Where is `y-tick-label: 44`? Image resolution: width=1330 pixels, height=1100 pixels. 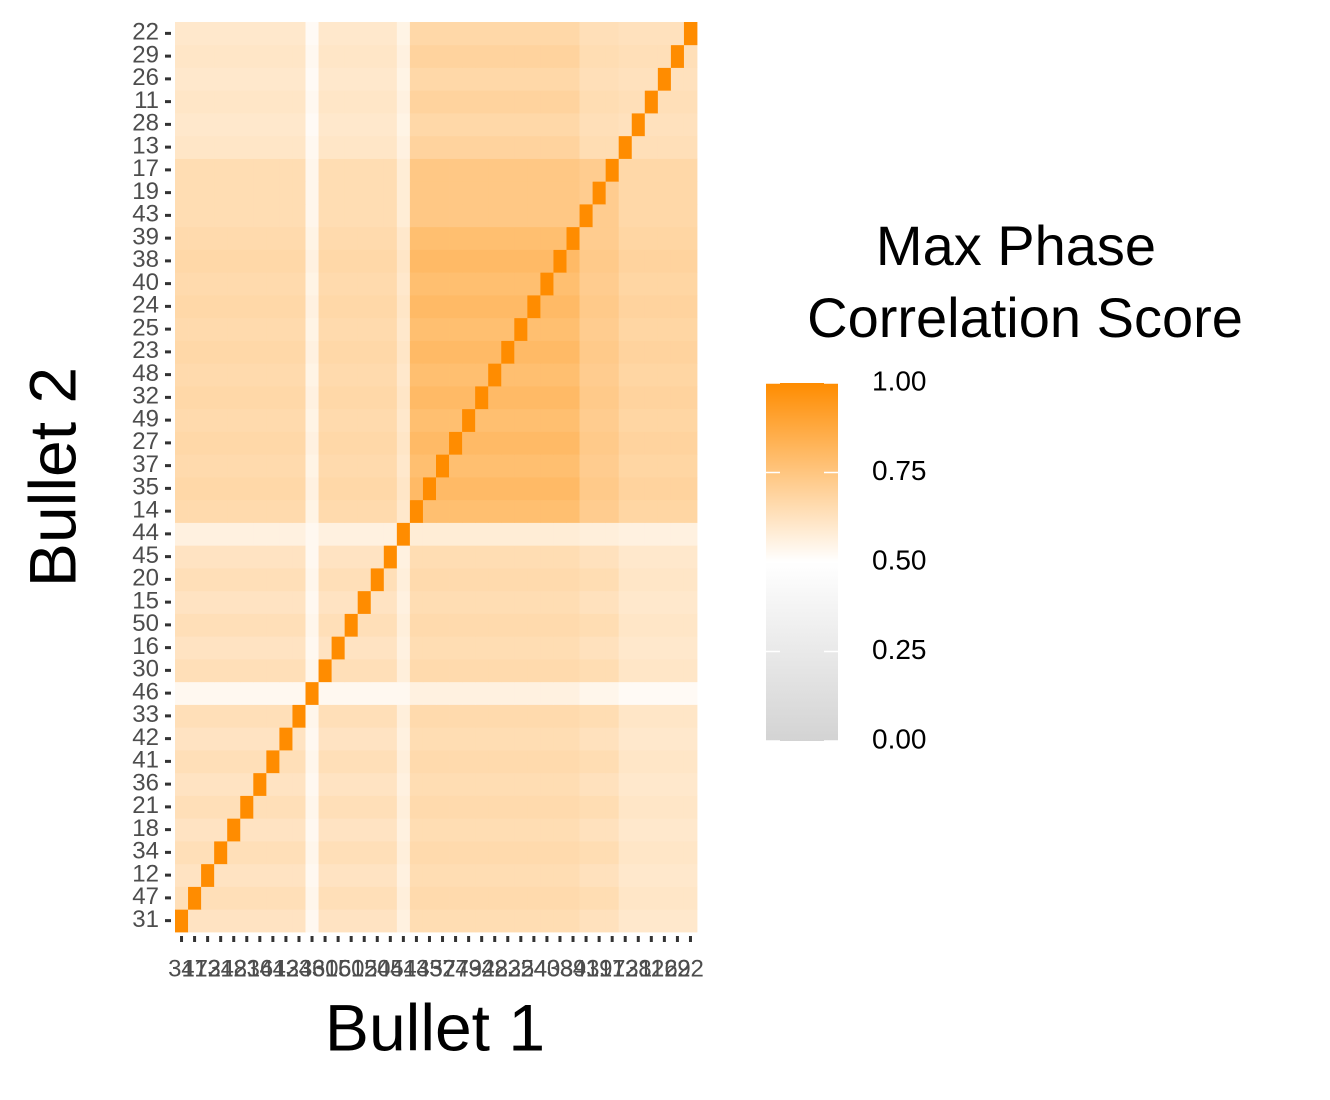 y-tick-label: 44 is located at coordinates (145, 532).